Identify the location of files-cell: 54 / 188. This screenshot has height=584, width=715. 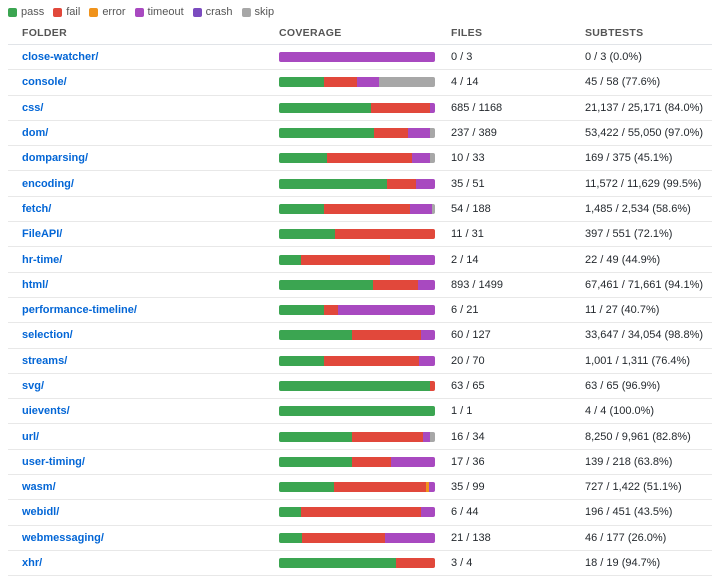
(504, 209).